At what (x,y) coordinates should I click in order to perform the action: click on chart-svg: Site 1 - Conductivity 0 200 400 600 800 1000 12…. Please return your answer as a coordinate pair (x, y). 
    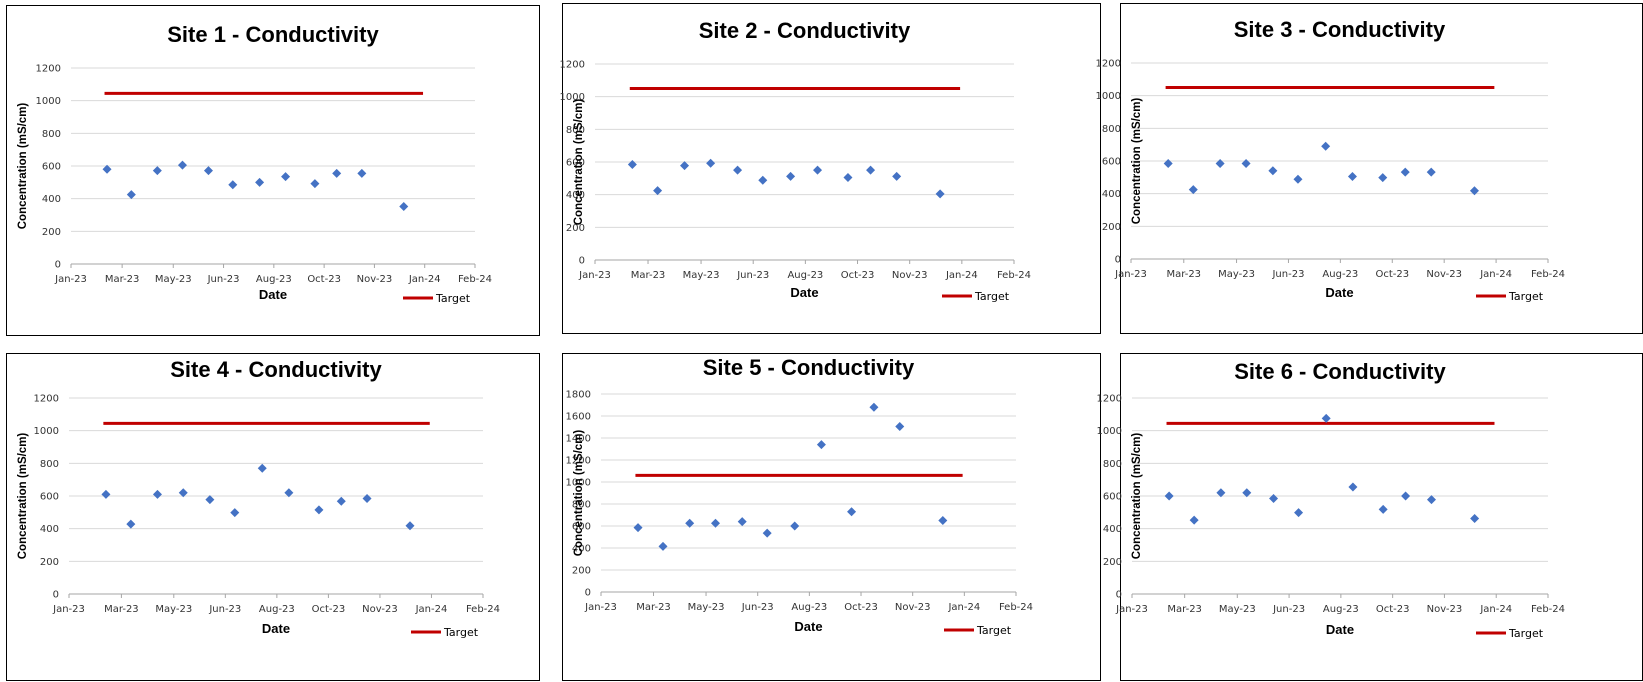
    Looking at the image, I should click on (254, 163).